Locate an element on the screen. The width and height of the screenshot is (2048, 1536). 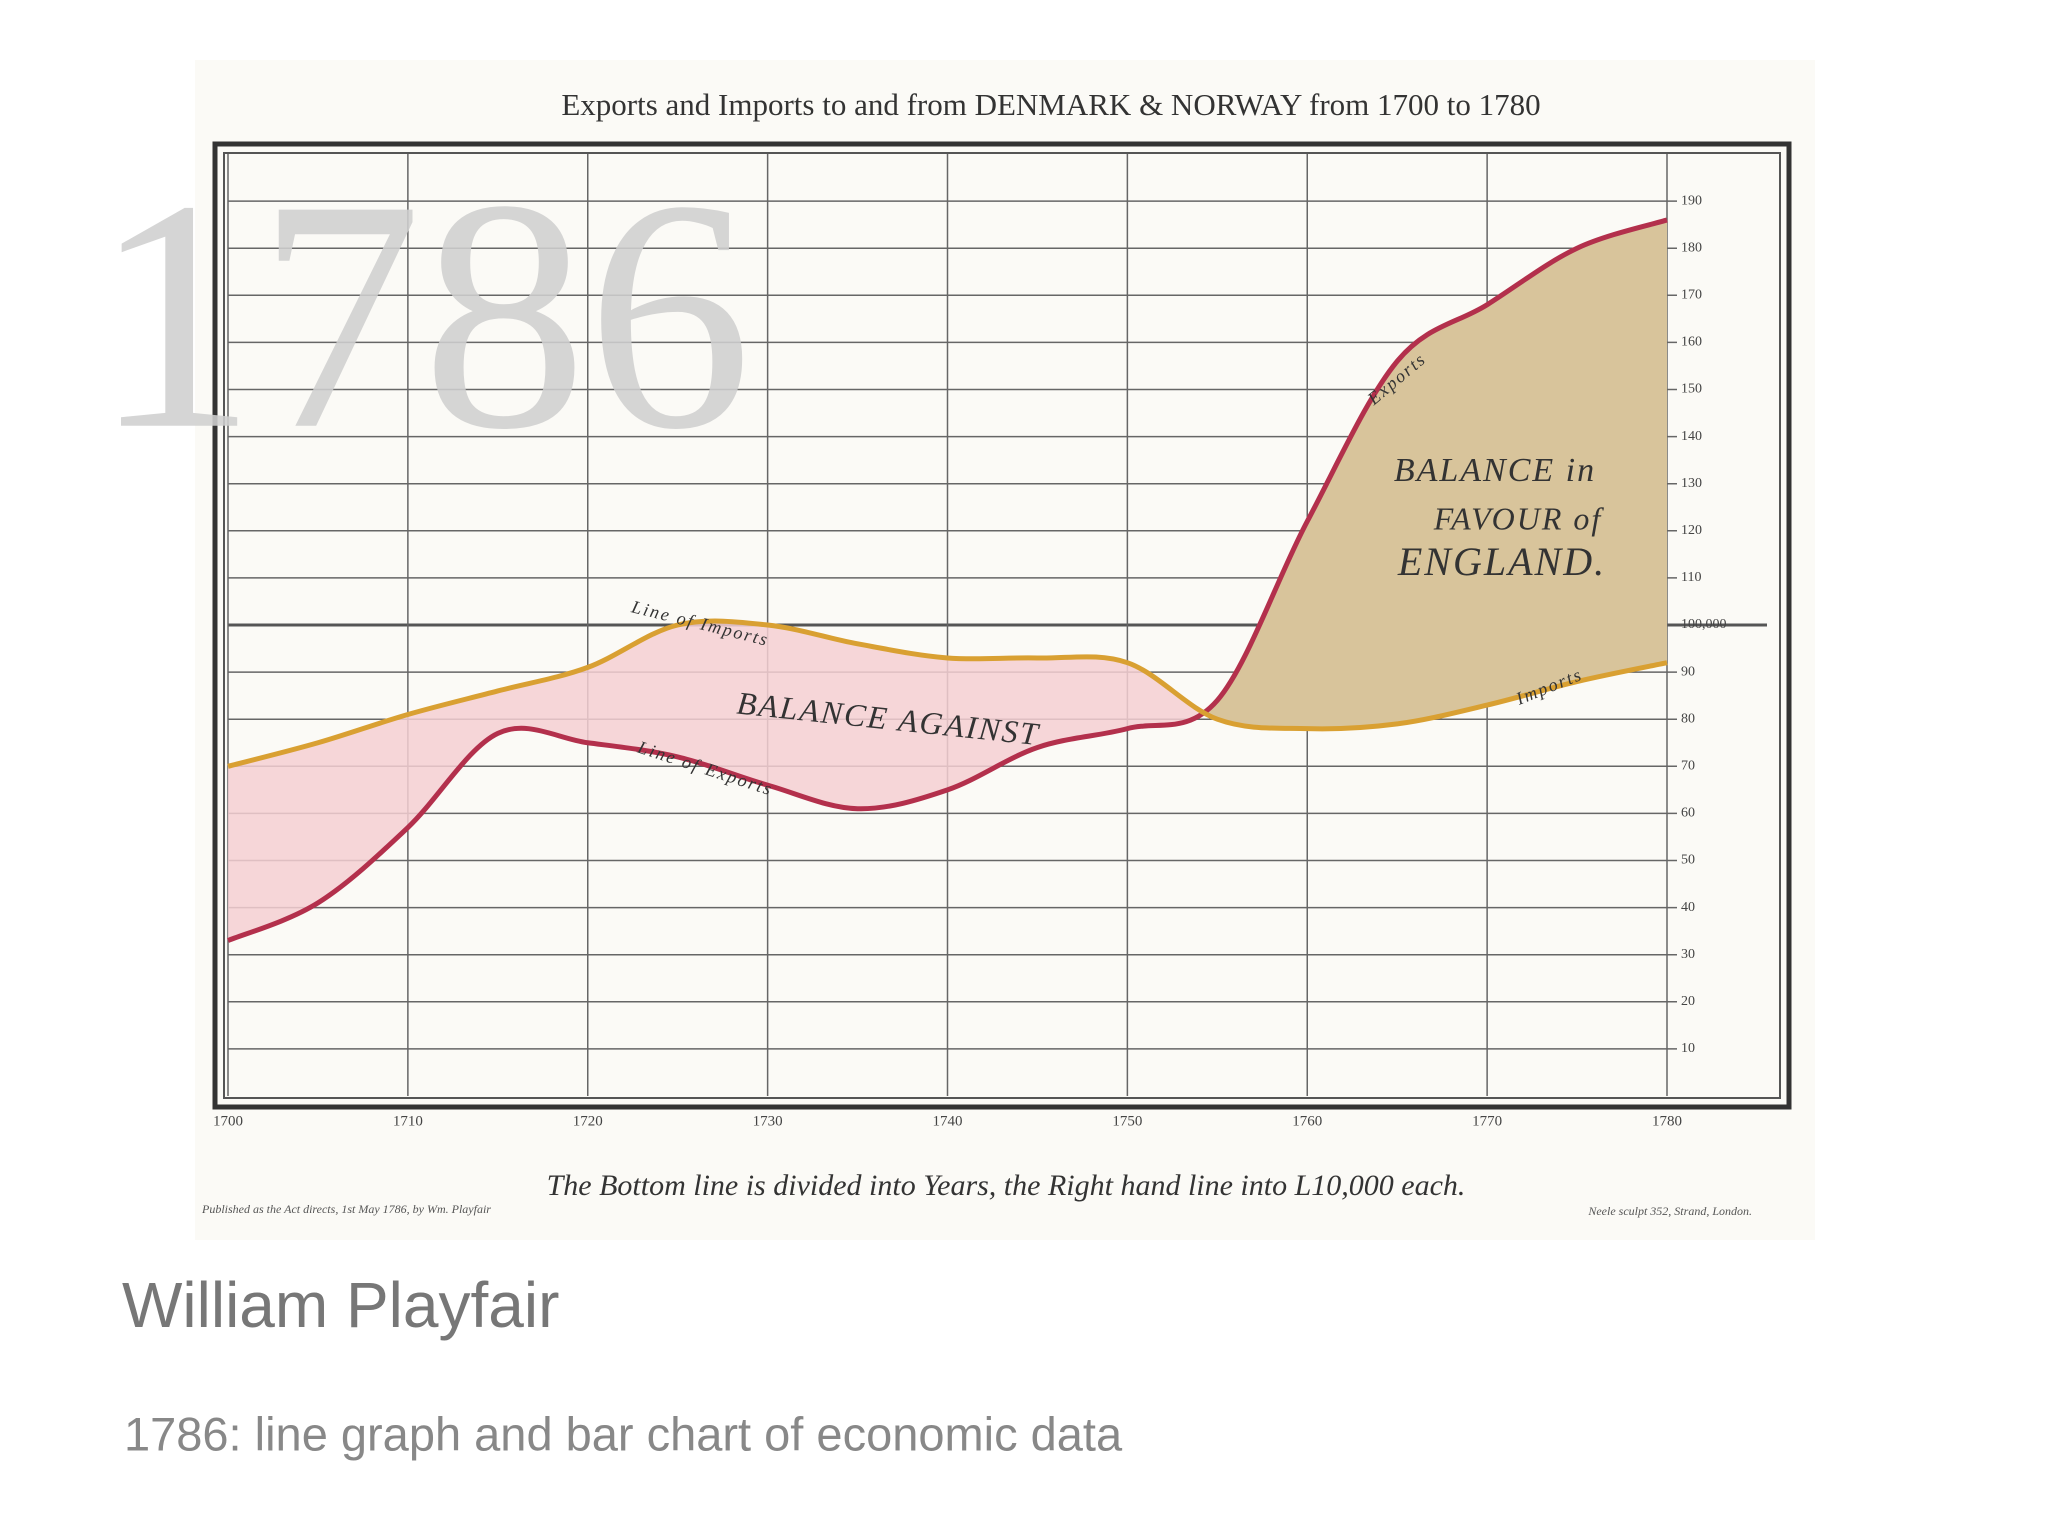
y-tick-label: 100,000 is located at coordinates (1704, 624).